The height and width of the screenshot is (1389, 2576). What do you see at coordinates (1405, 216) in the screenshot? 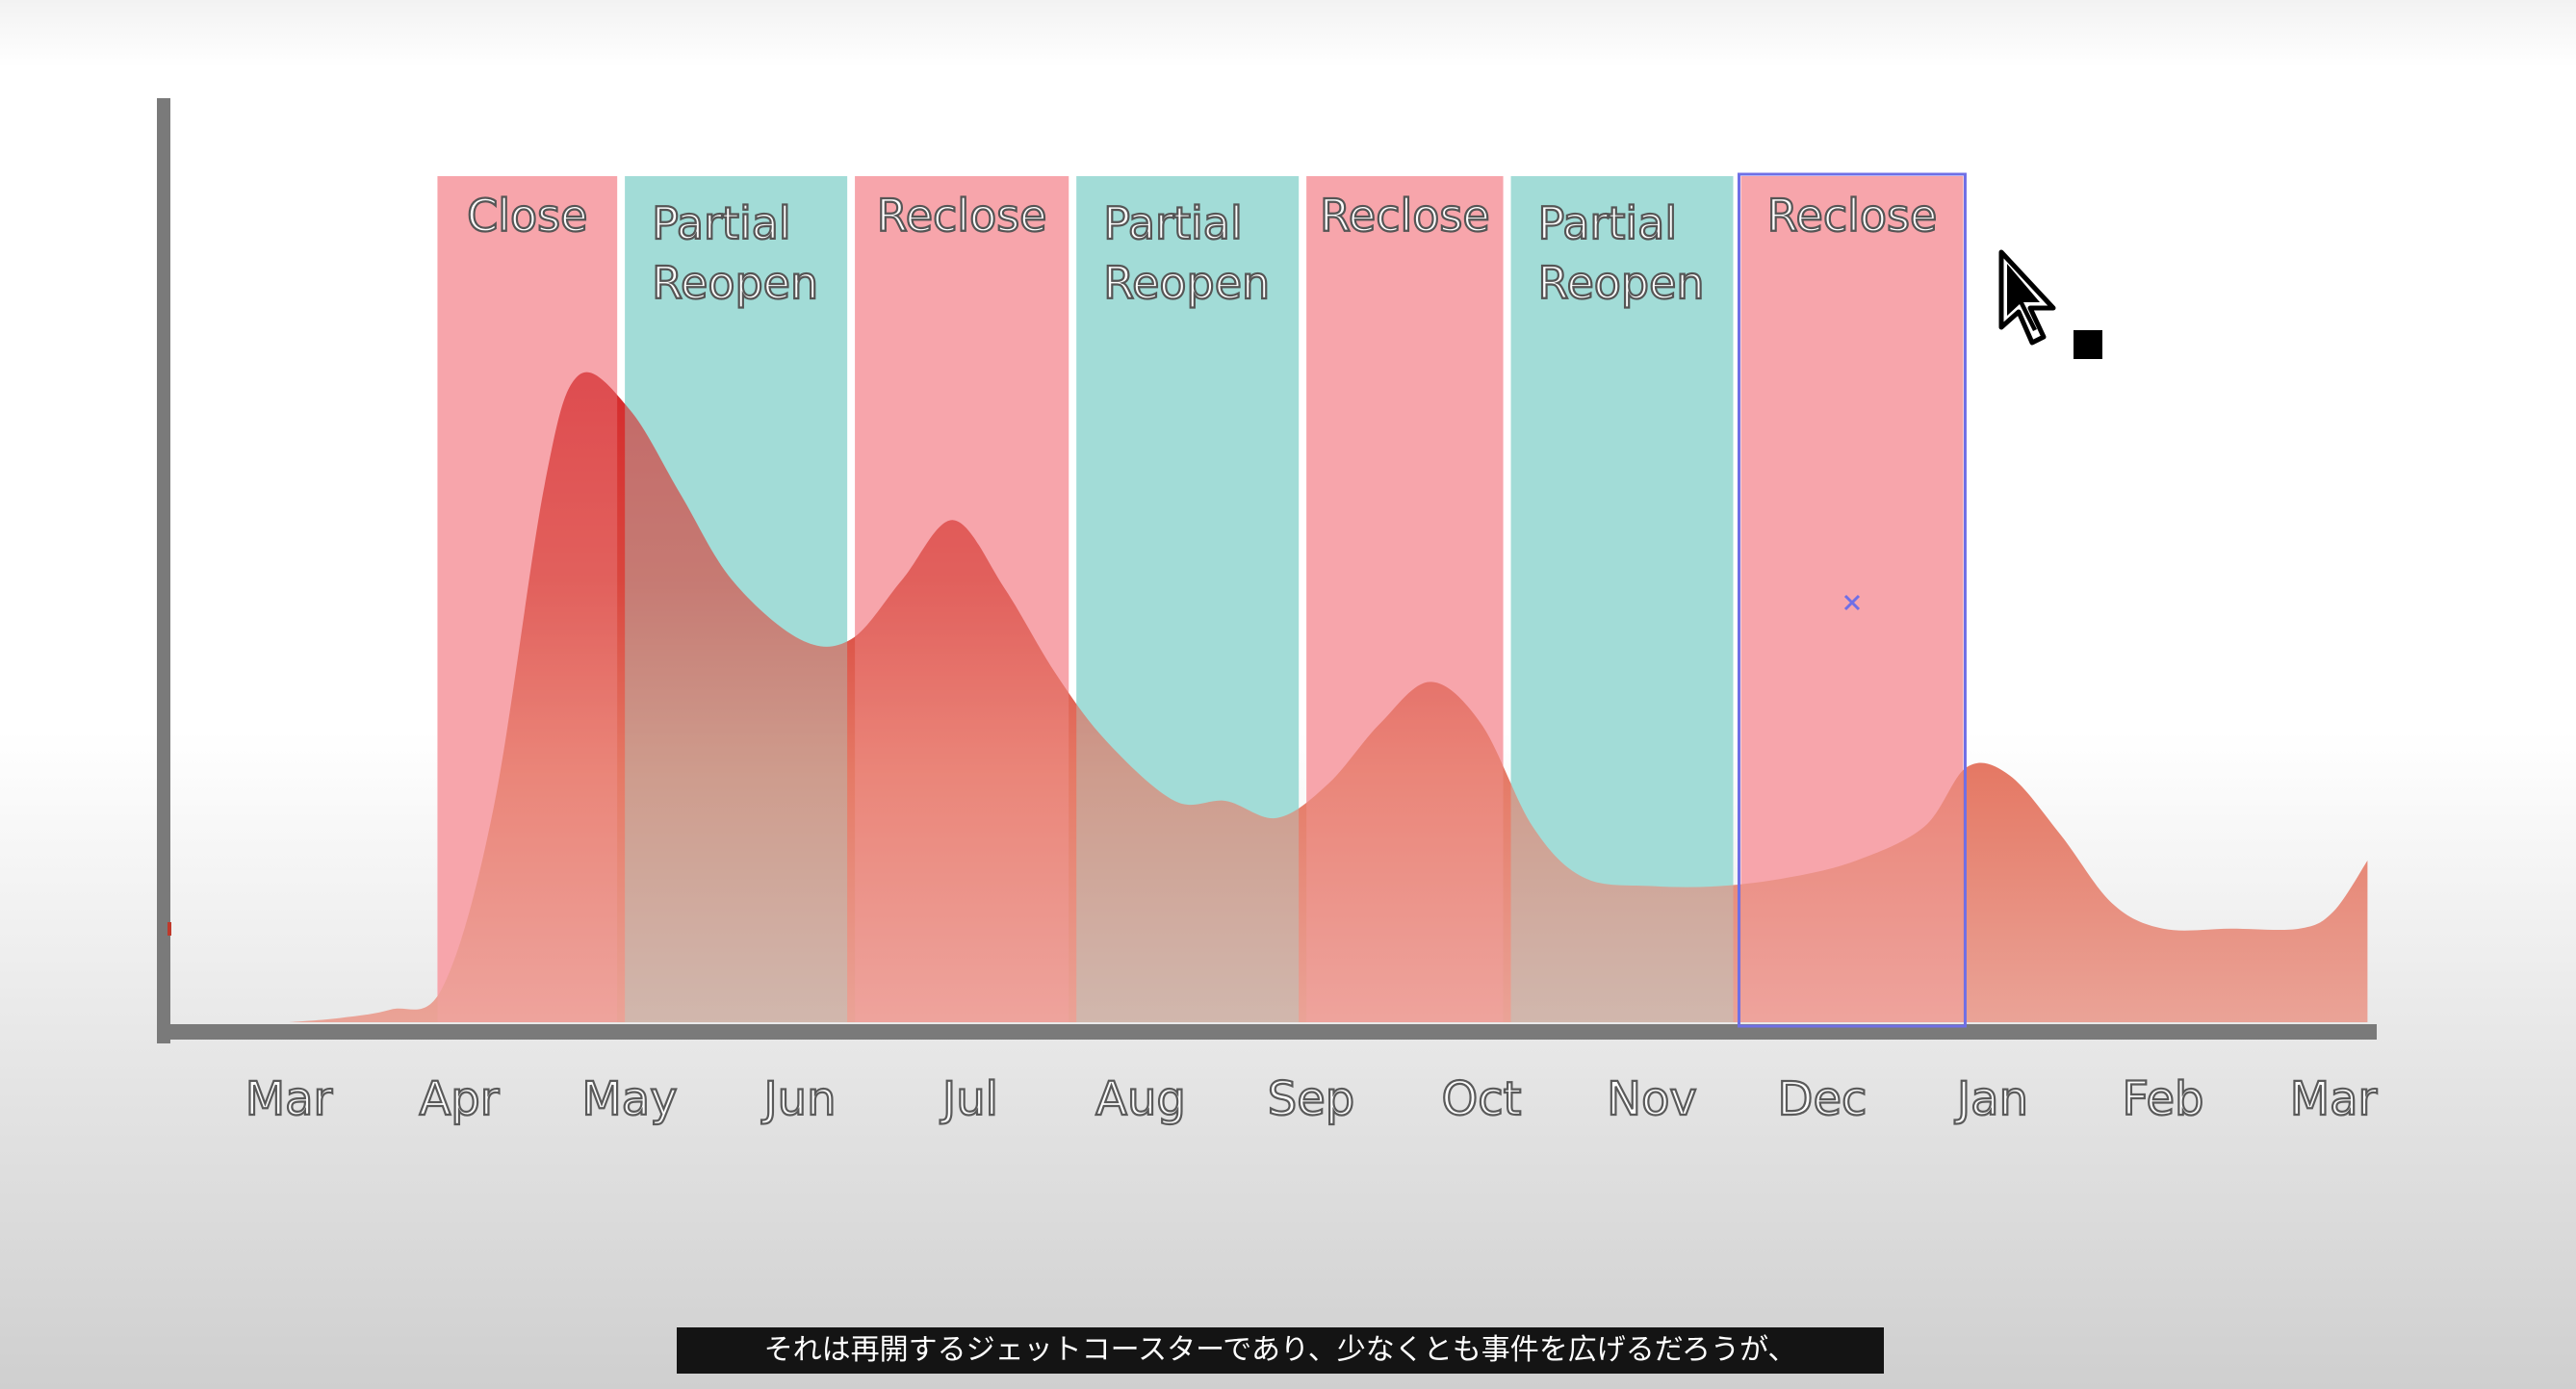
I see `phase-label-4-line-0: Reclose` at bounding box center [1405, 216].